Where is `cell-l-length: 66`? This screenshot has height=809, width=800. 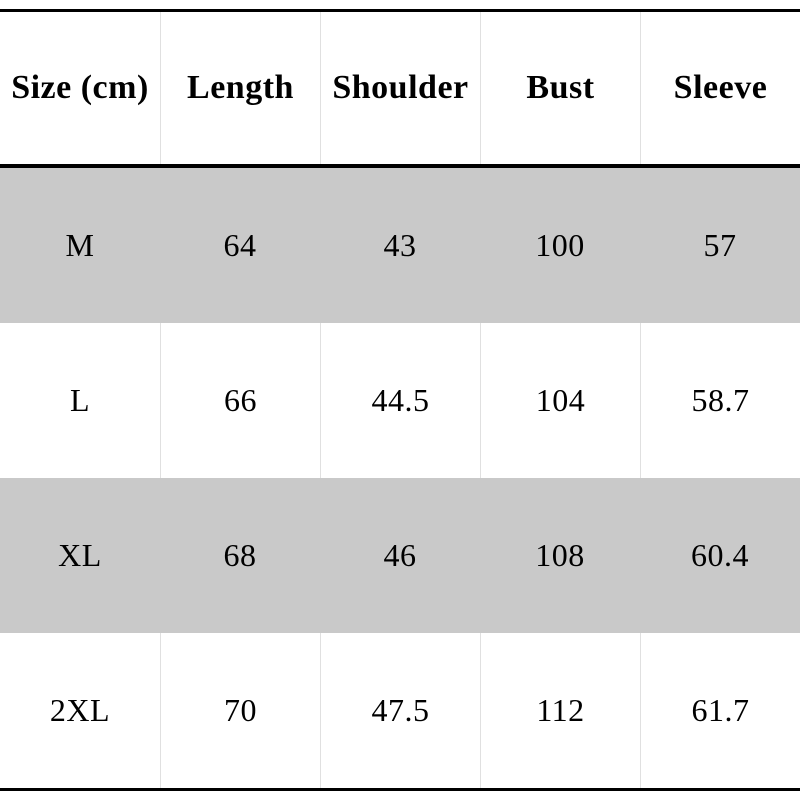
cell-l-length: 66 is located at coordinates (240, 400).